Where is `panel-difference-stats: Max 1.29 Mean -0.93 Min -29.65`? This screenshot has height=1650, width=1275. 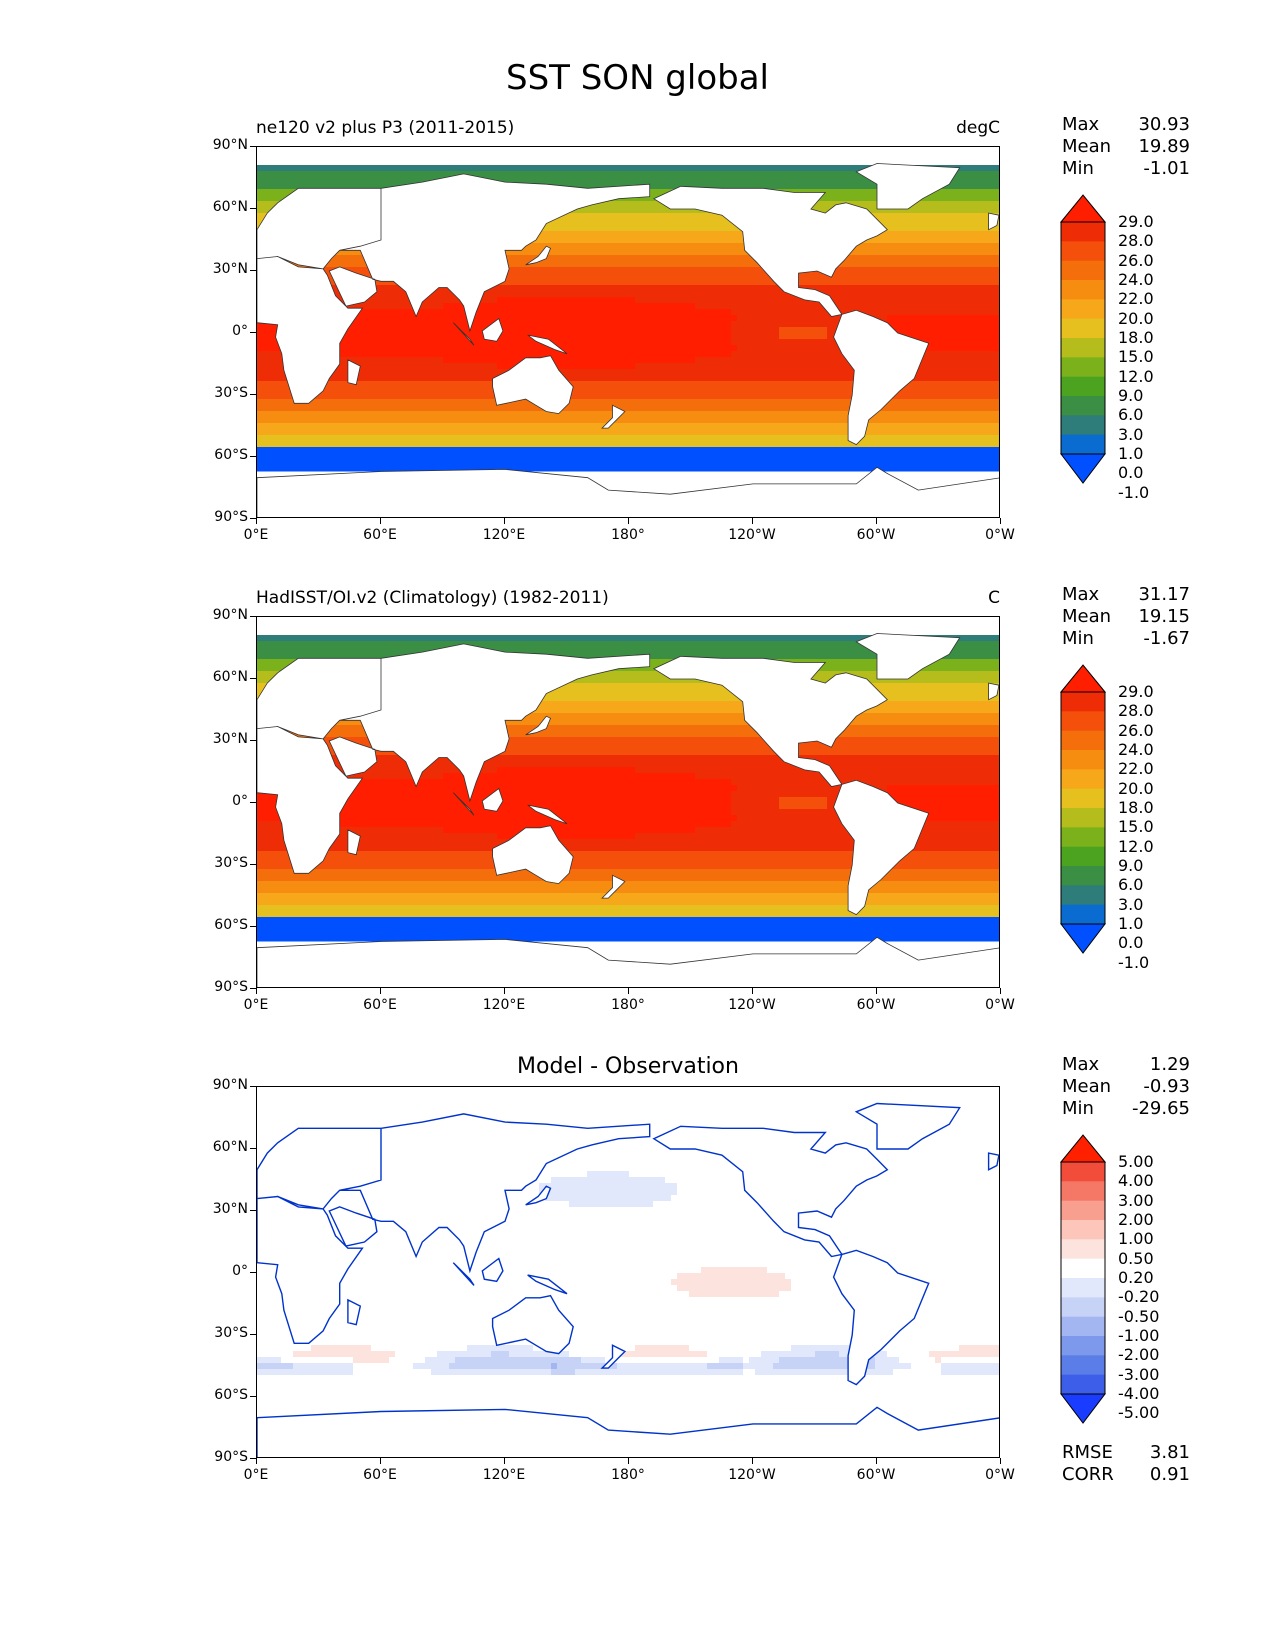
panel-difference-stats: Max 1.29 Mean -0.93 Min -29.65 is located at coordinates (1126, 1087).